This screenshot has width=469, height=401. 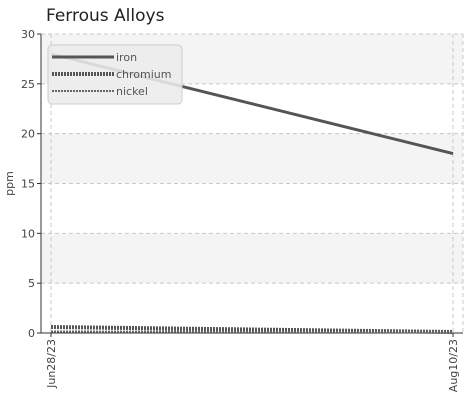 What do you see at coordinates (28, 184) in the screenshot?
I see `y-tick-label: 15` at bounding box center [28, 184].